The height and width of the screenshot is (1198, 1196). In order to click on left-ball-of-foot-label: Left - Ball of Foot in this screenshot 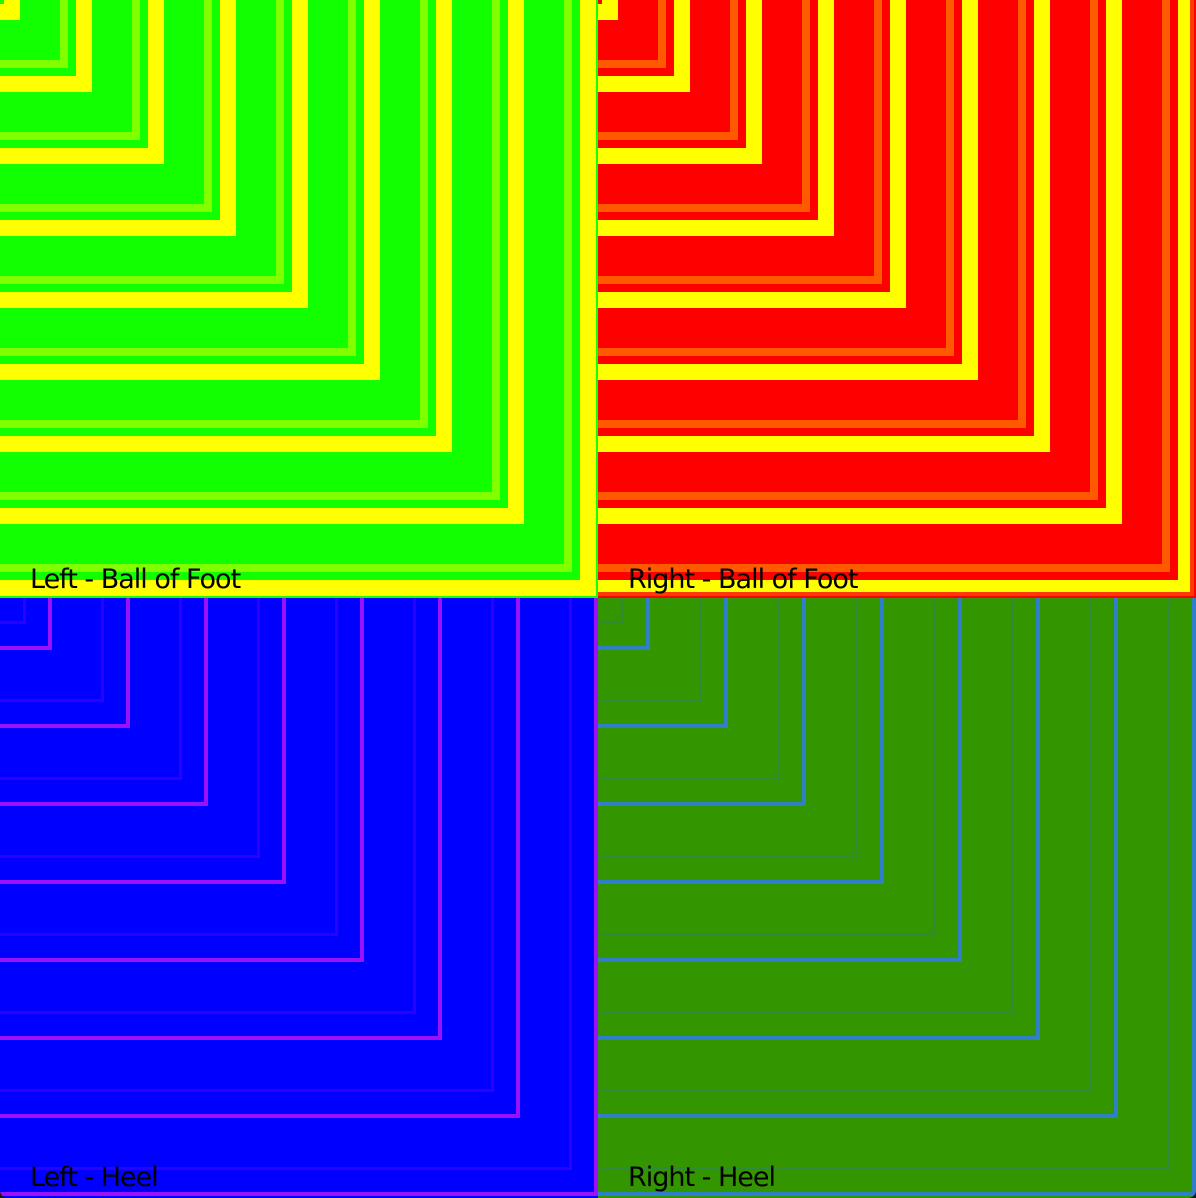, I will do `click(135, 579)`.